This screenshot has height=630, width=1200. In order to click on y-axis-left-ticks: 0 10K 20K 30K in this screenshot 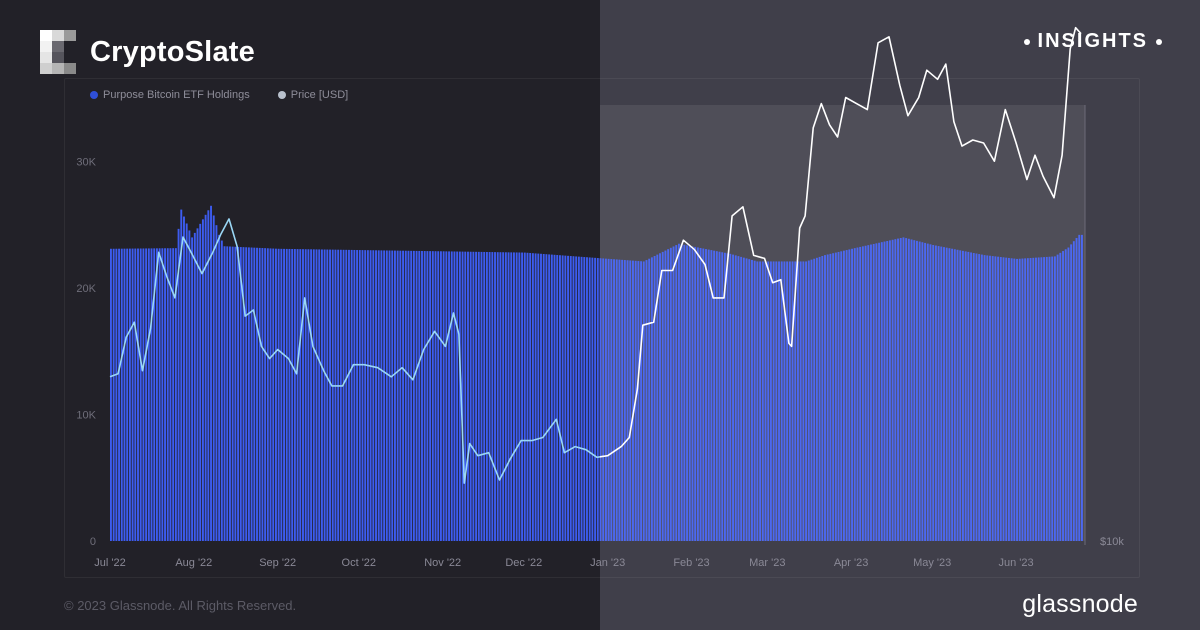, I will do `click(86, 353)`.